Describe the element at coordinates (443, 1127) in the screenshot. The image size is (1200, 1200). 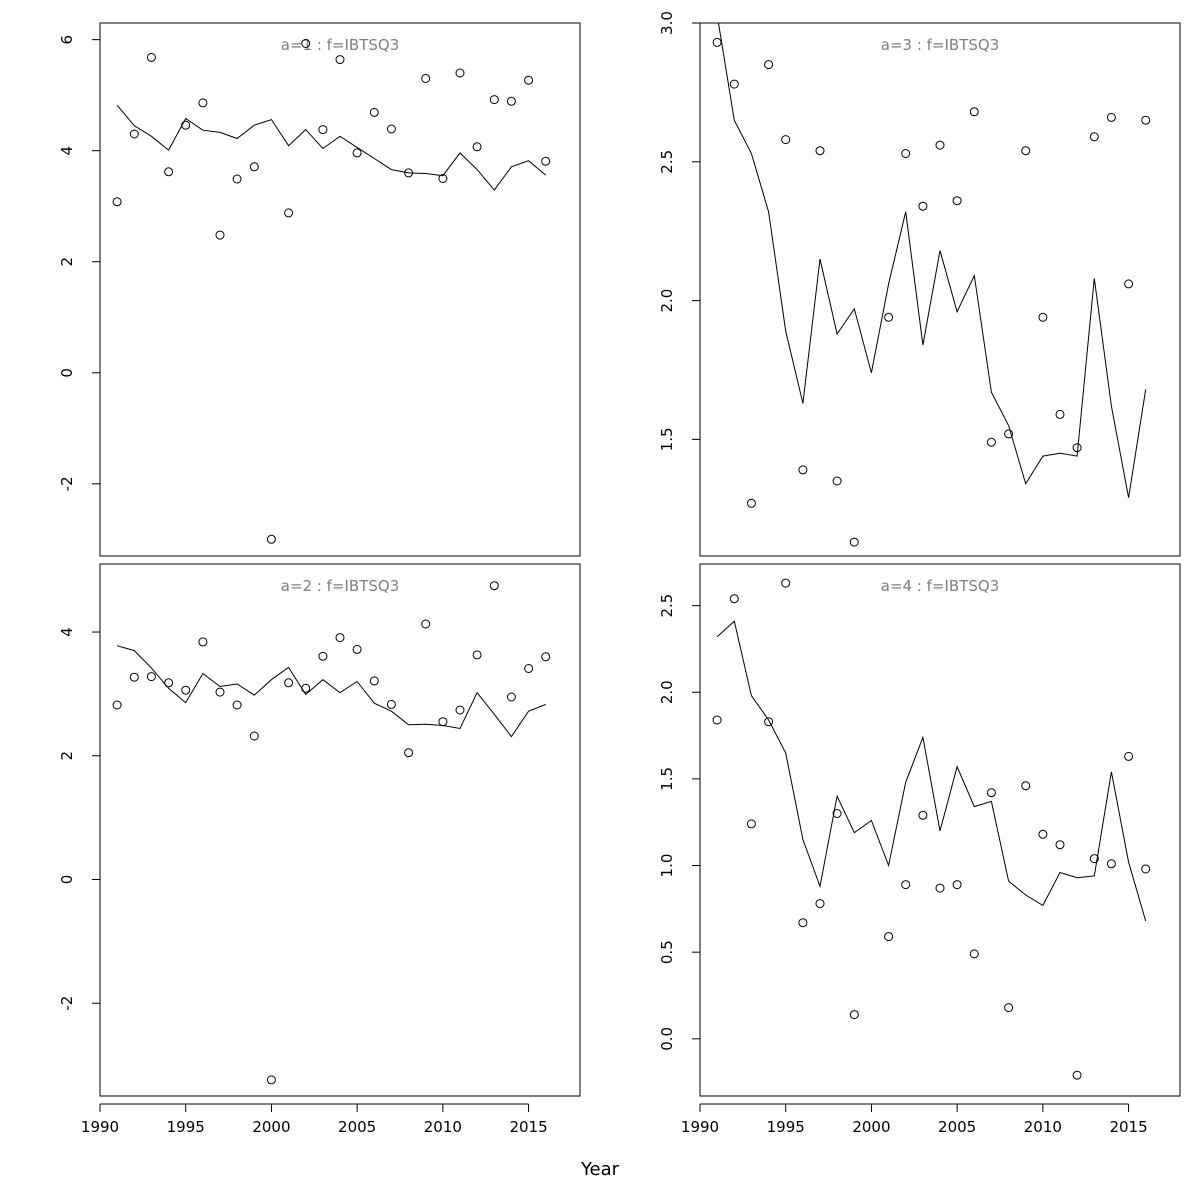
I see `x-tick-label: 2010` at that location.